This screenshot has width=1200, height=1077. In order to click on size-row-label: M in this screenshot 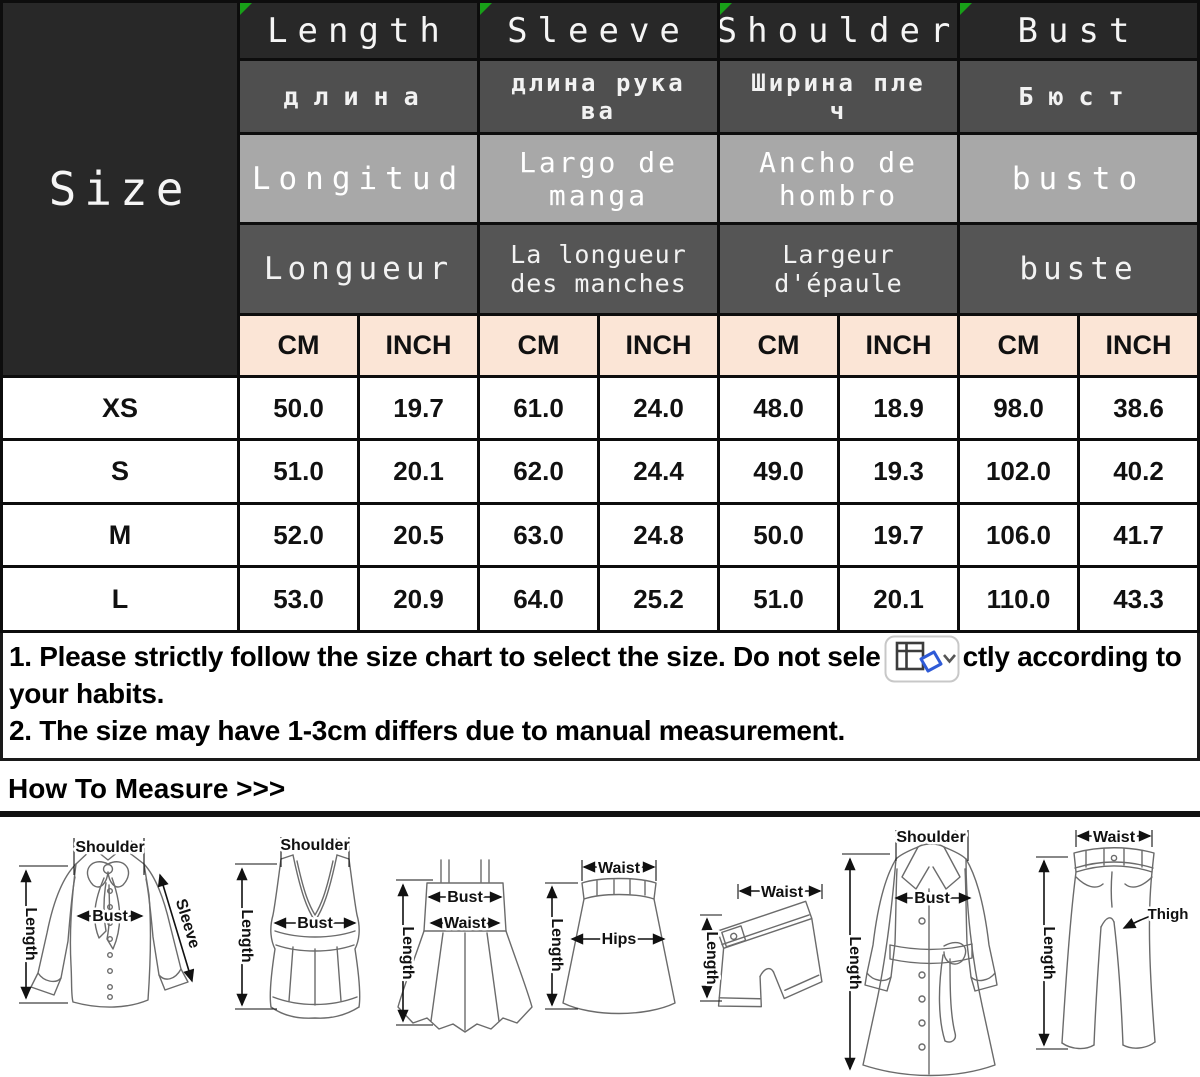, I will do `click(120, 535)`.